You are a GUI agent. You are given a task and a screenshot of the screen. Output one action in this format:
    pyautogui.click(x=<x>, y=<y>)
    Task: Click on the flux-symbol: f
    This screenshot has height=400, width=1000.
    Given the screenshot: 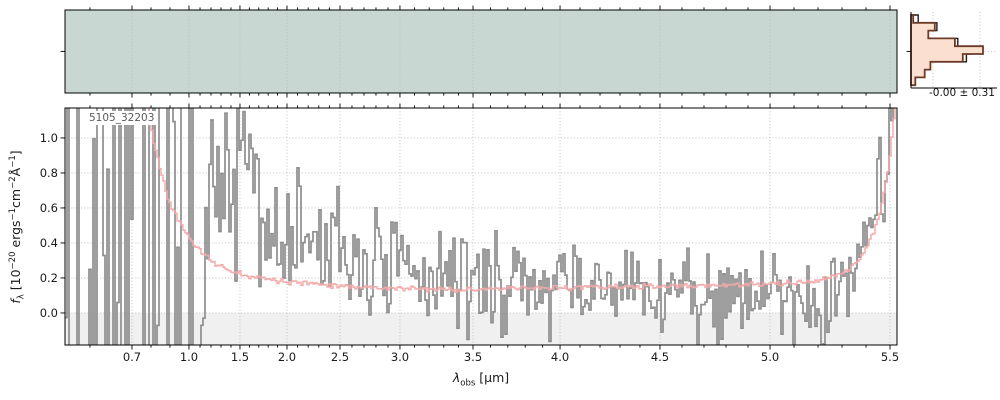 What is the action you would take?
    pyautogui.click(x=15, y=301)
    